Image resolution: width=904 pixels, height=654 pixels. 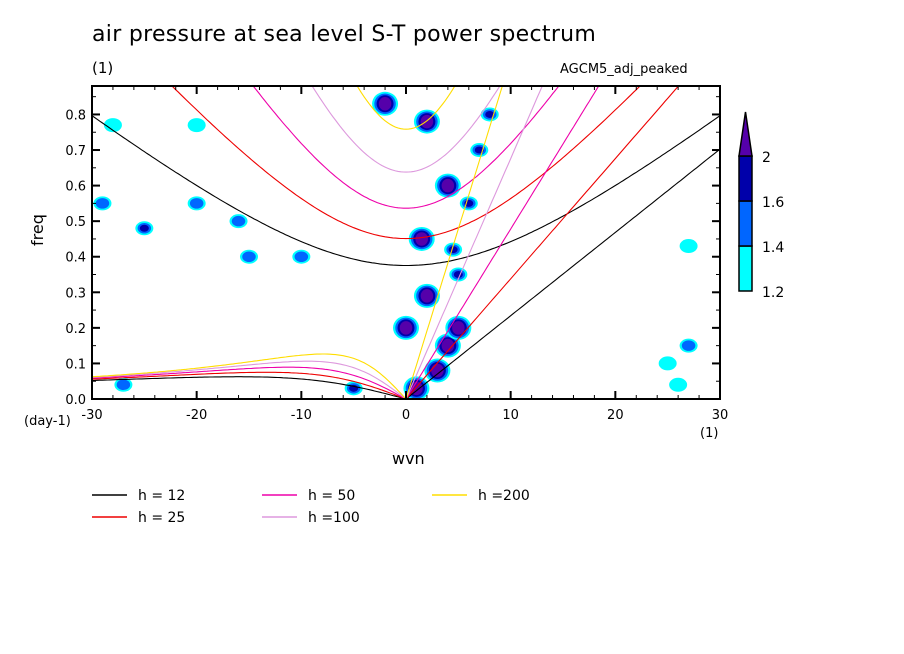 I want to click on legend-item: h = 50, so click(x=308, y=496).